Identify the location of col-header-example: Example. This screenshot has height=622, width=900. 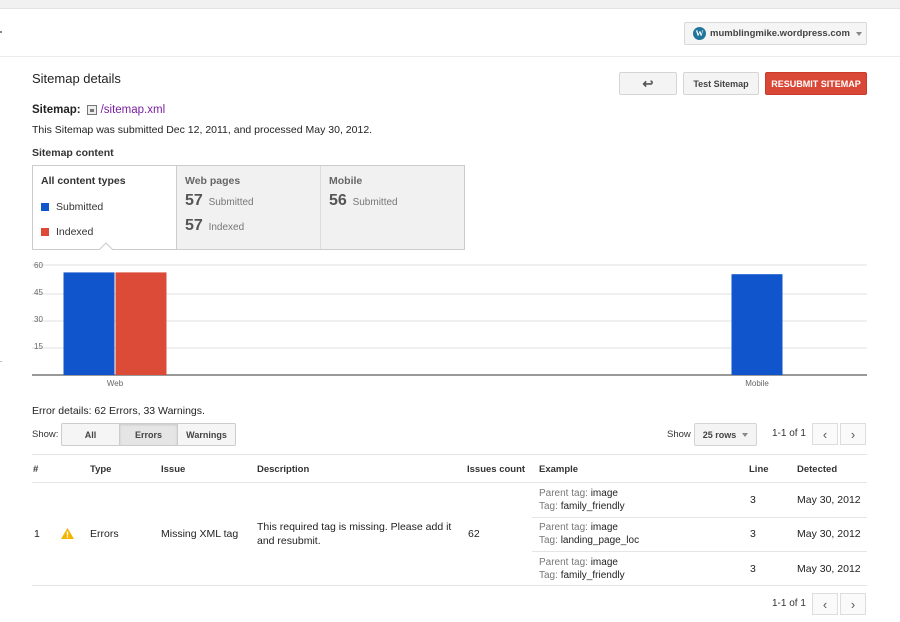
(559, 469).